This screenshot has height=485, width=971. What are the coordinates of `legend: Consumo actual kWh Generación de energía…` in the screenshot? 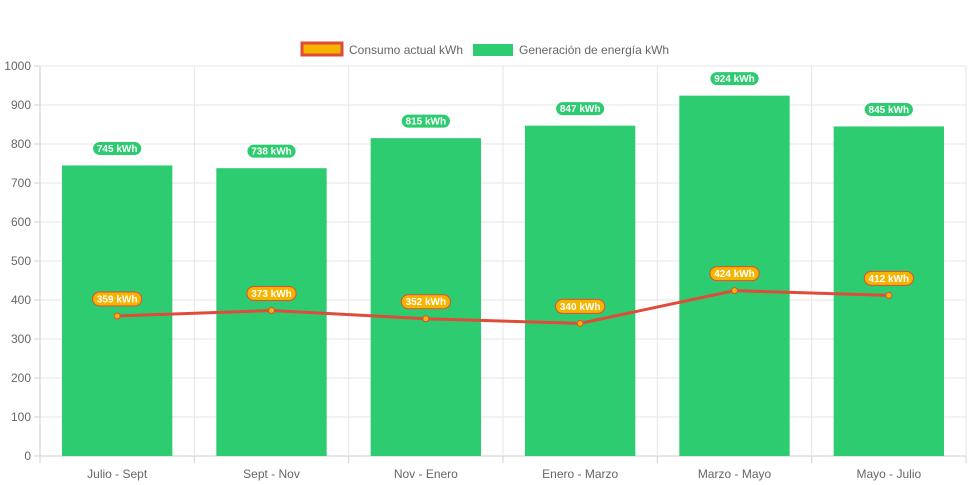 It's located at (484, 49).